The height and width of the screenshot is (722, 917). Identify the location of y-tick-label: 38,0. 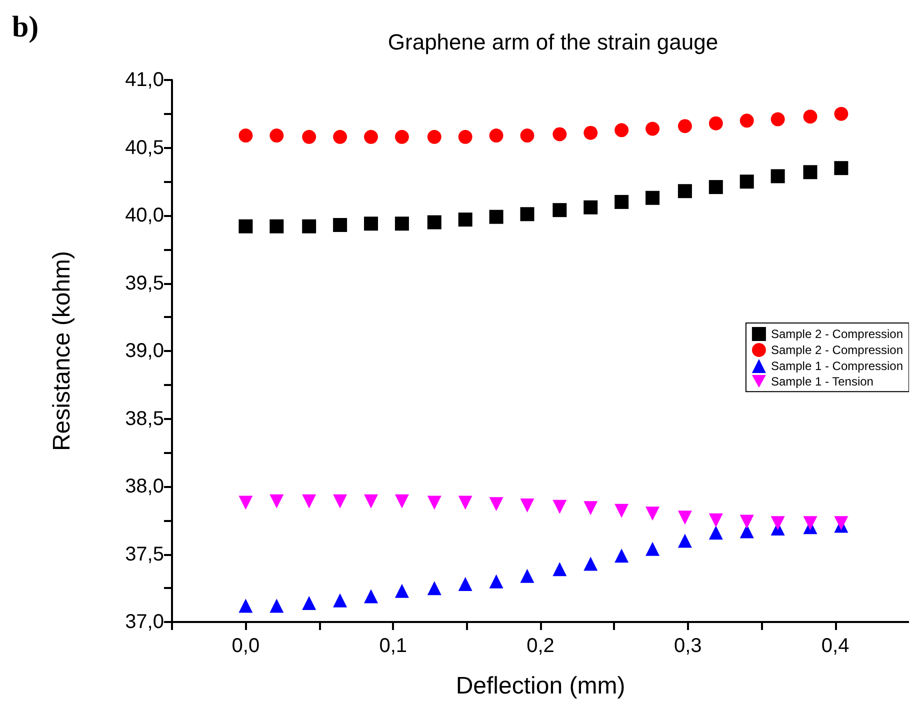
(144, 487).